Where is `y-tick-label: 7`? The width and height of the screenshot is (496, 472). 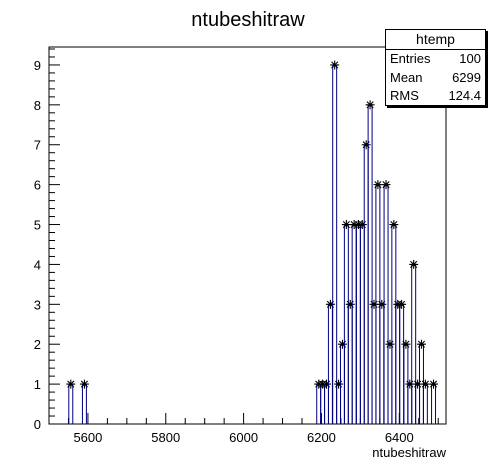 y-tick-label: 7 is located at coordinates (37, 145).